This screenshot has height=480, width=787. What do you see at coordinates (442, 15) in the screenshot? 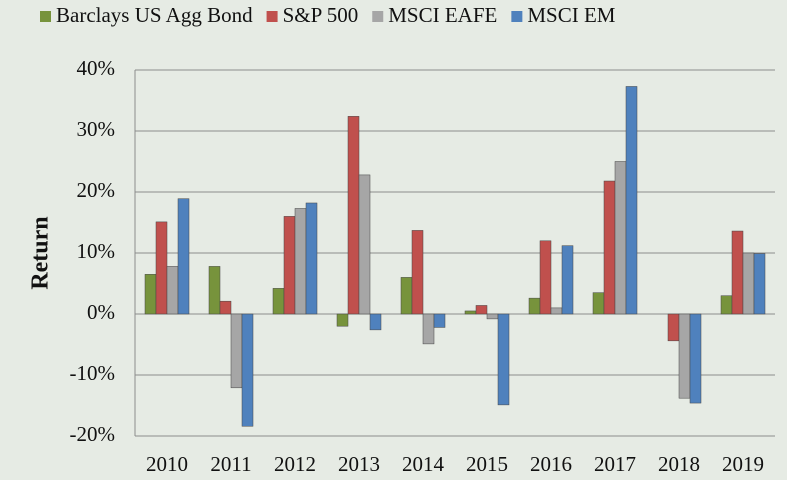
I see `legend-label: MSCI EAFE` at bounding box center [442, 15].